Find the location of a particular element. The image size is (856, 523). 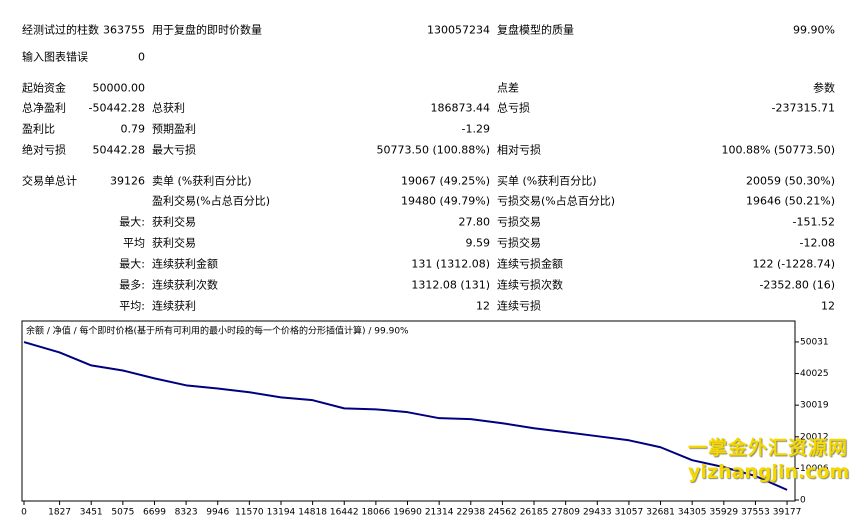

row-label: 总亏损 is located at coordinates (513, 108).